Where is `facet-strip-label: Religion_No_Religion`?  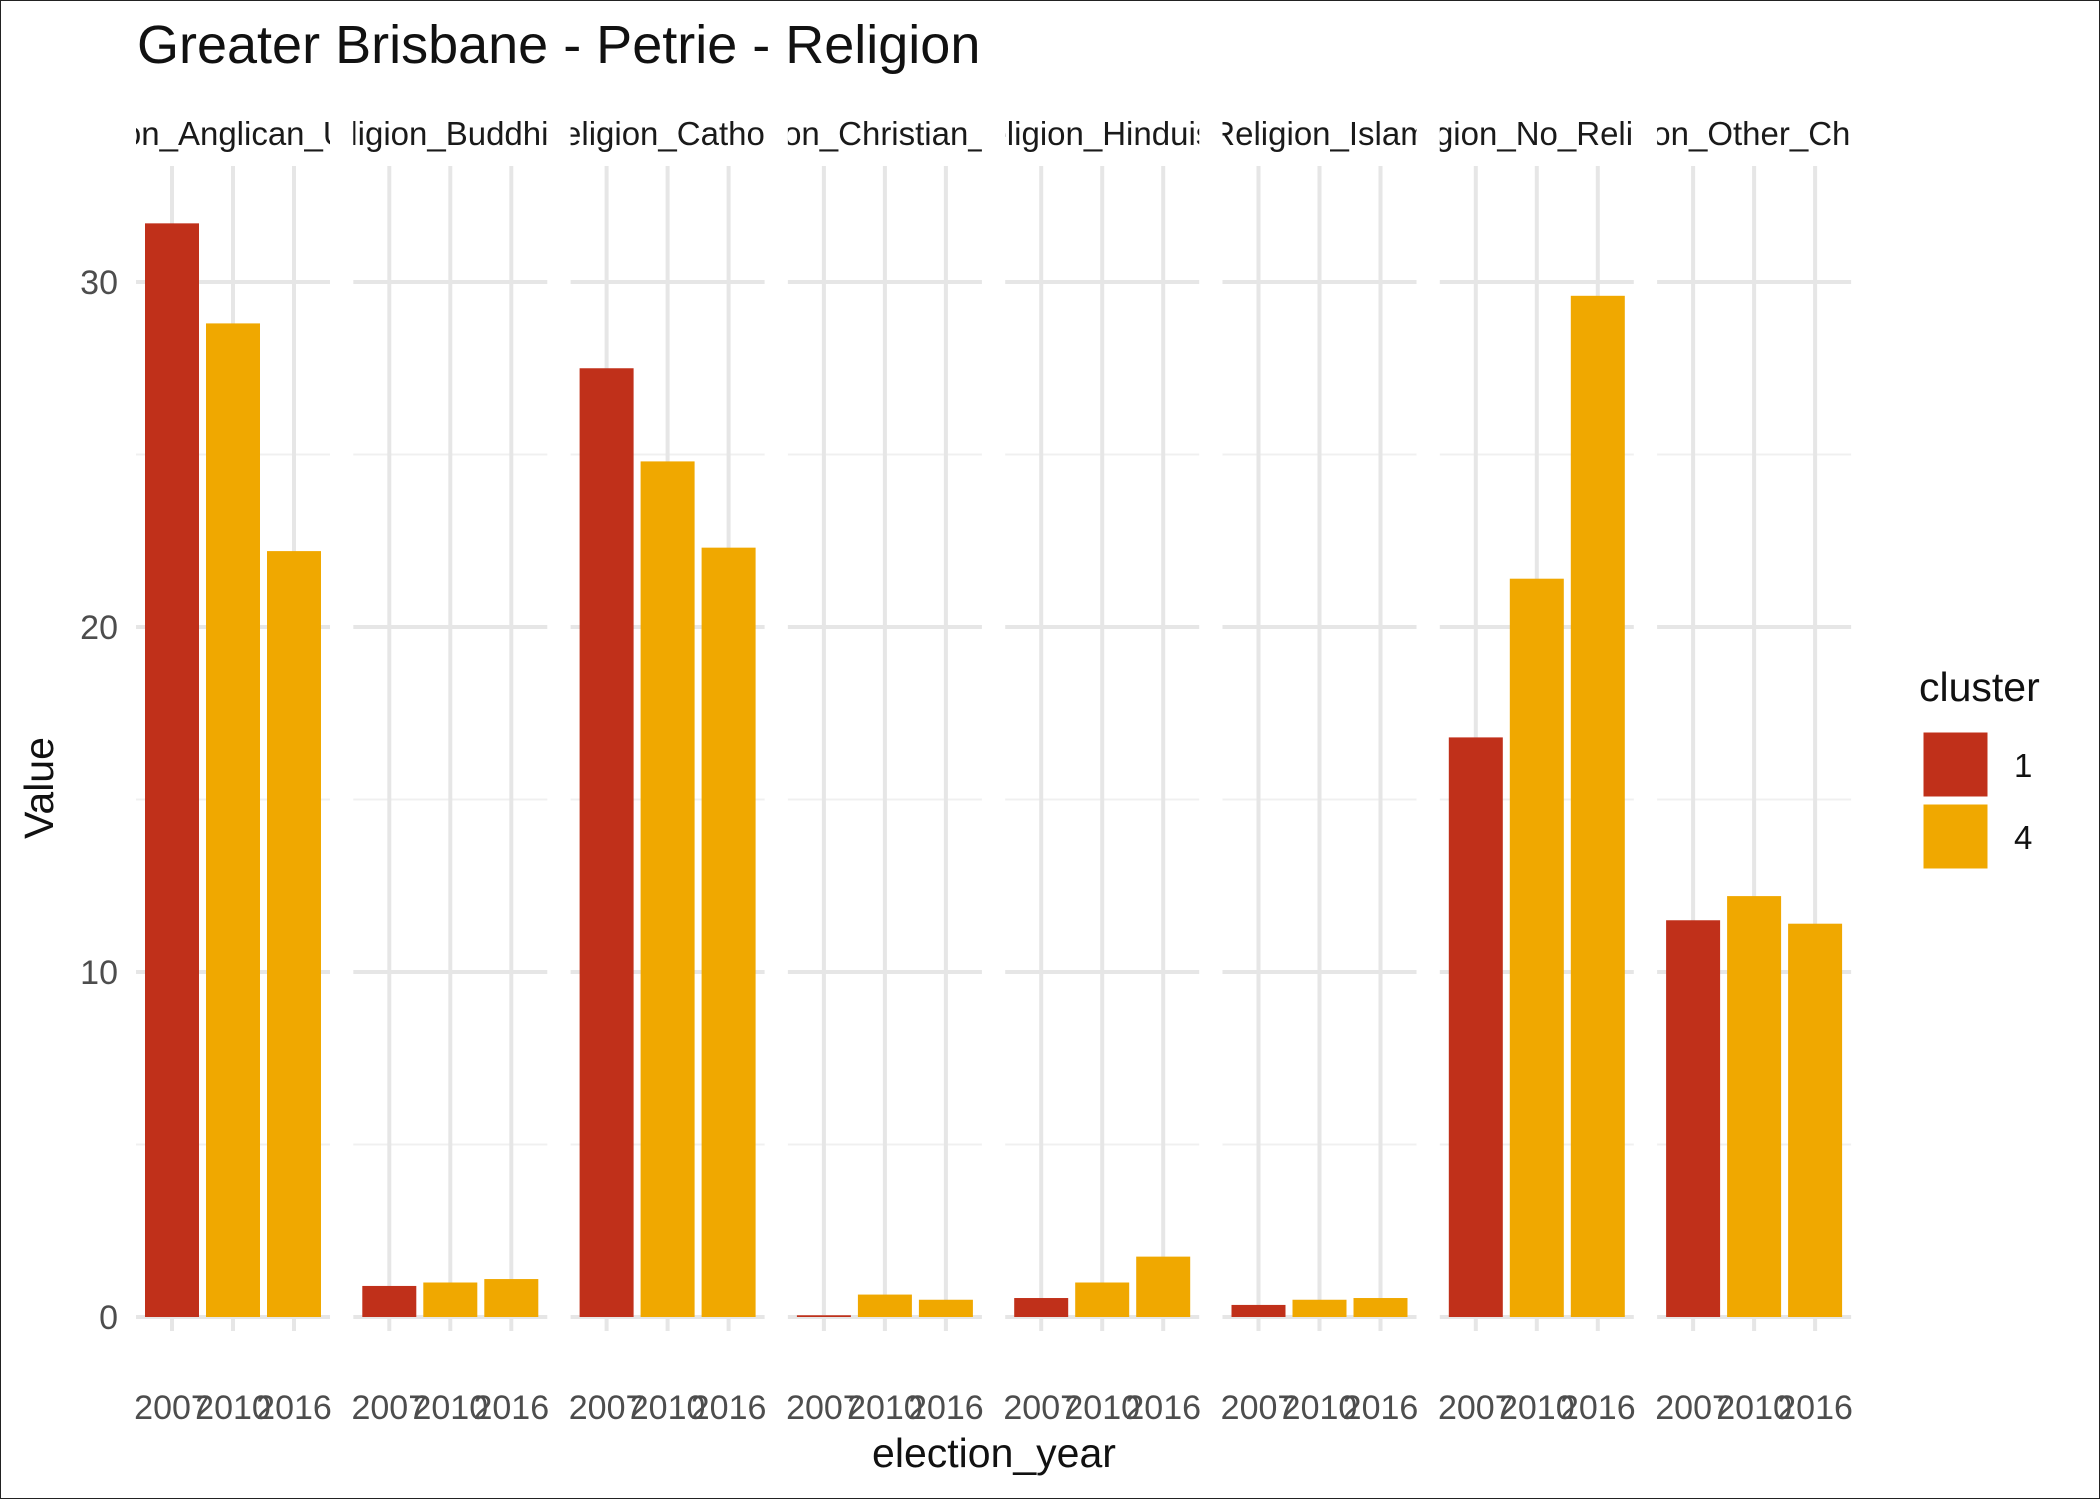 facet-strip-label: Religion_No_Religion is located at coordinates (1536, 133).